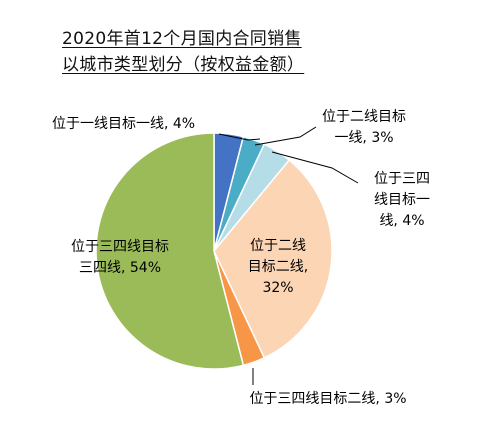 The image size is (485, 432). I want to click on slice-label-6: 位于三四线目标三四线, 54%, so click(120, 257).